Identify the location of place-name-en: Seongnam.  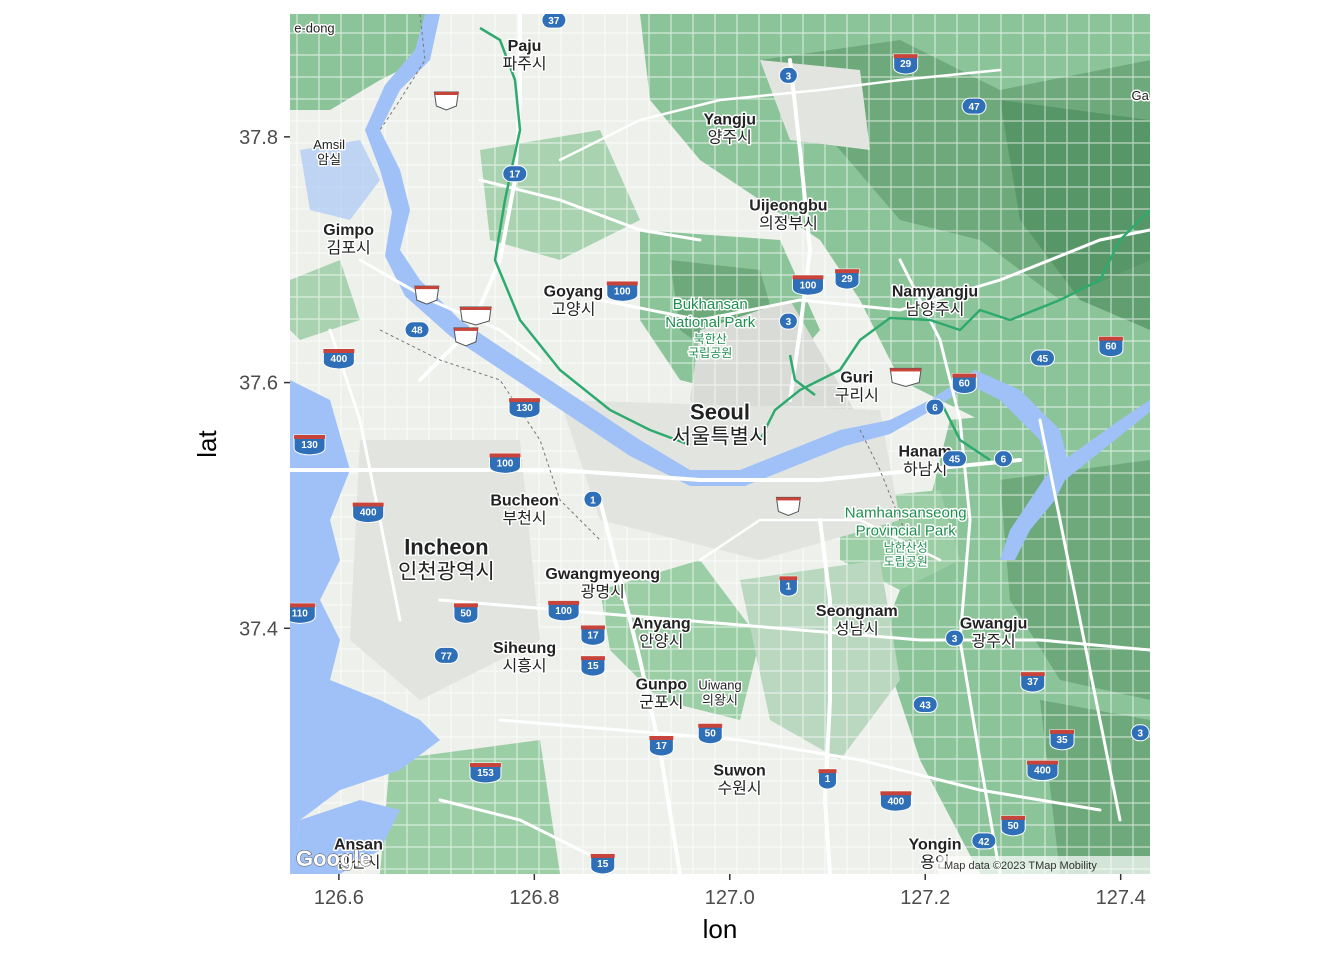
(857, 611).